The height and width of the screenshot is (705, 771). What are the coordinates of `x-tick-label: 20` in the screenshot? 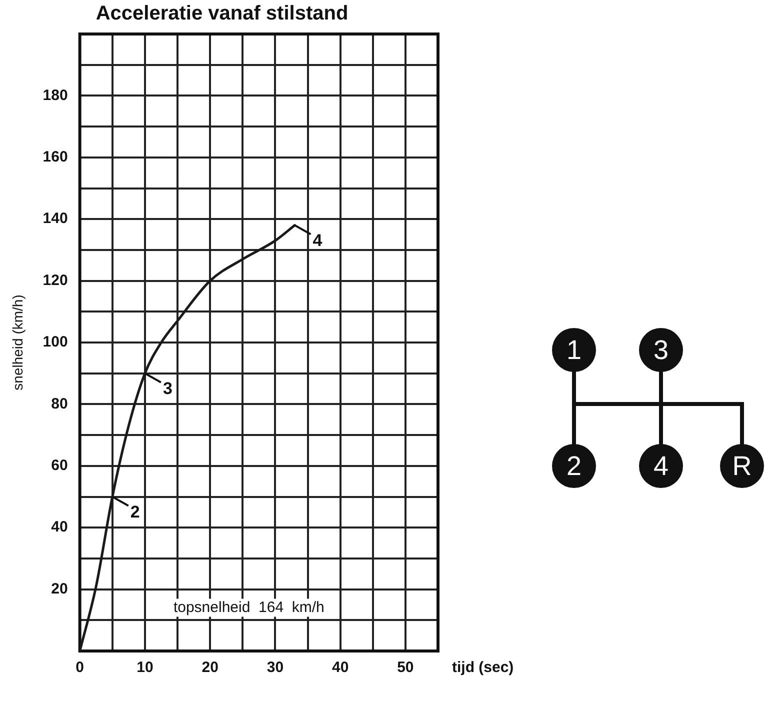 It's located at (210, 667).